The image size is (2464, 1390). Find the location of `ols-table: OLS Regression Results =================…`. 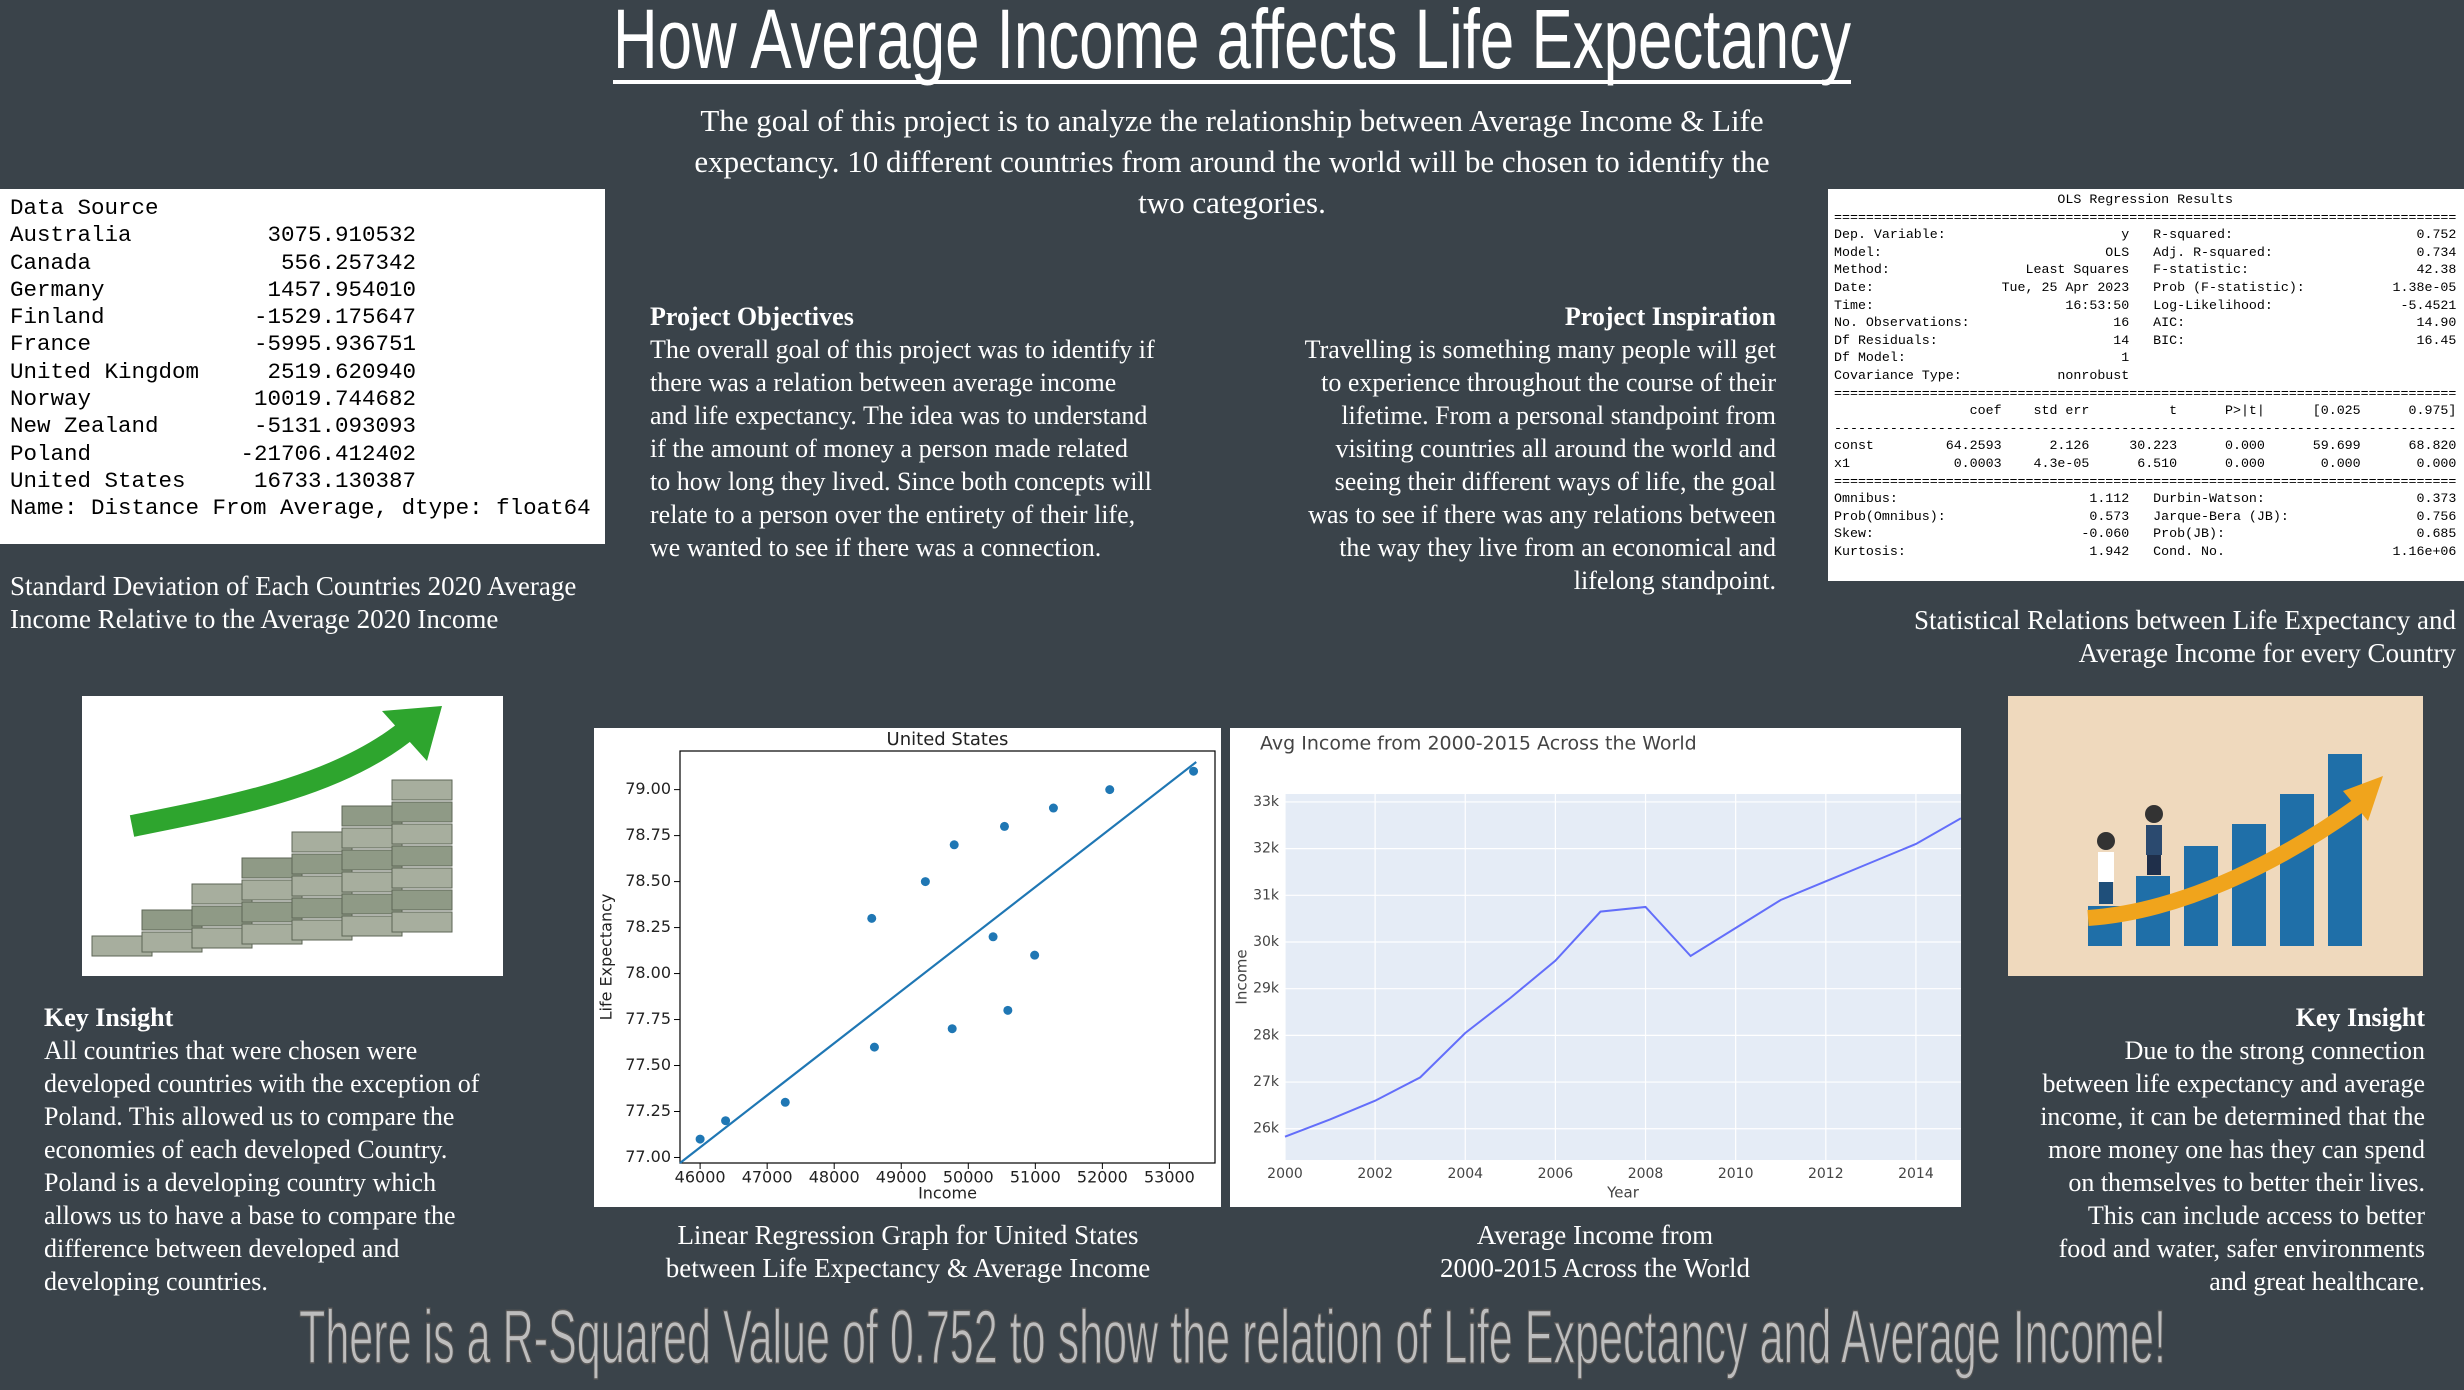

ols-table: OLS Regression Results =================… is located at coordinates (2146, 385).